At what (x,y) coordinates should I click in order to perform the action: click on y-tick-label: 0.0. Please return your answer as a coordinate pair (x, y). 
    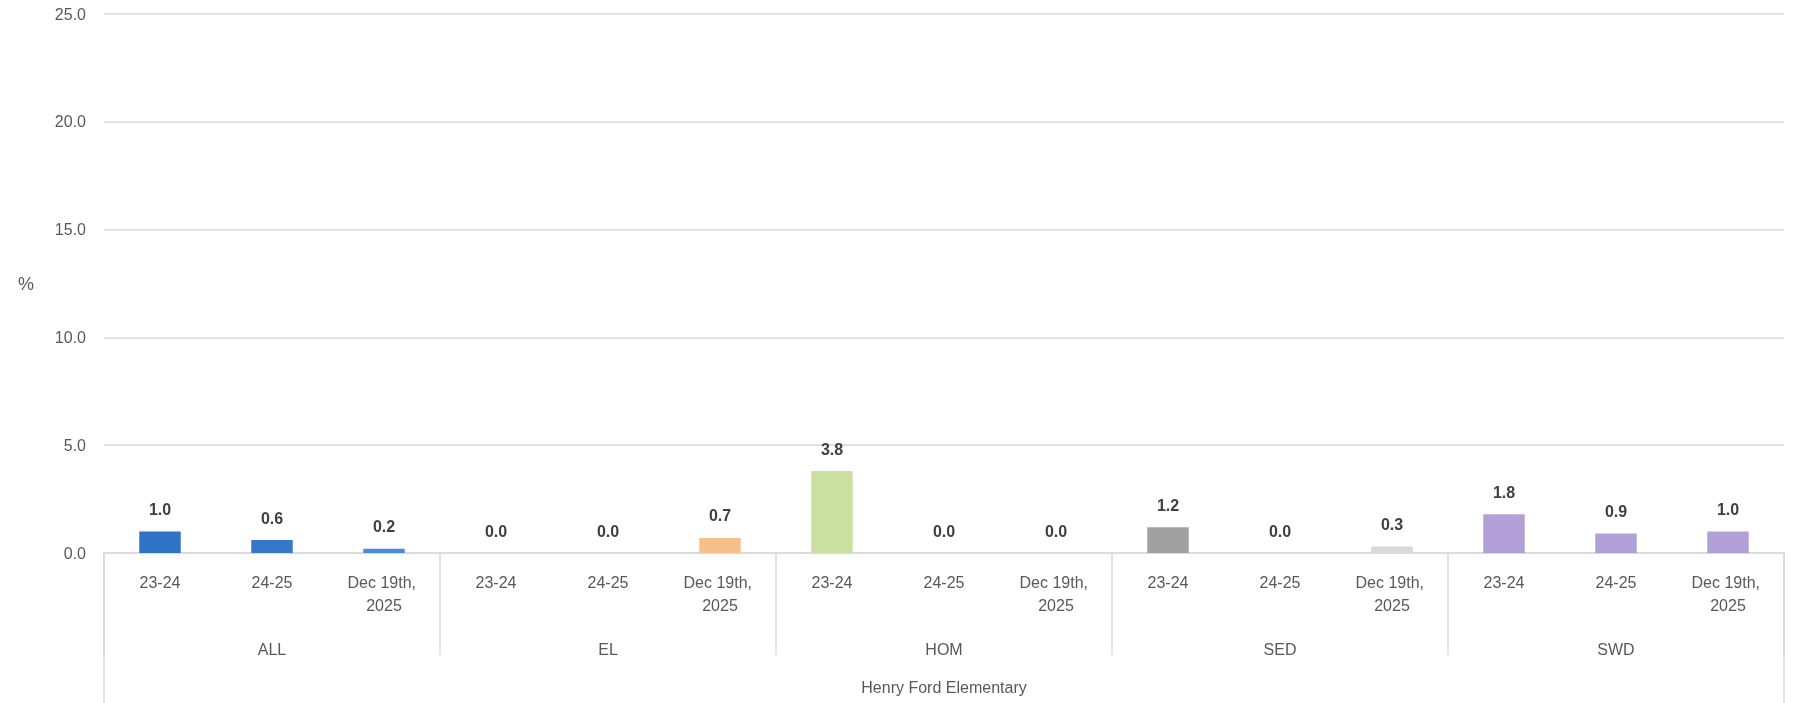
    Looking at the image, I should click on (75, 553).